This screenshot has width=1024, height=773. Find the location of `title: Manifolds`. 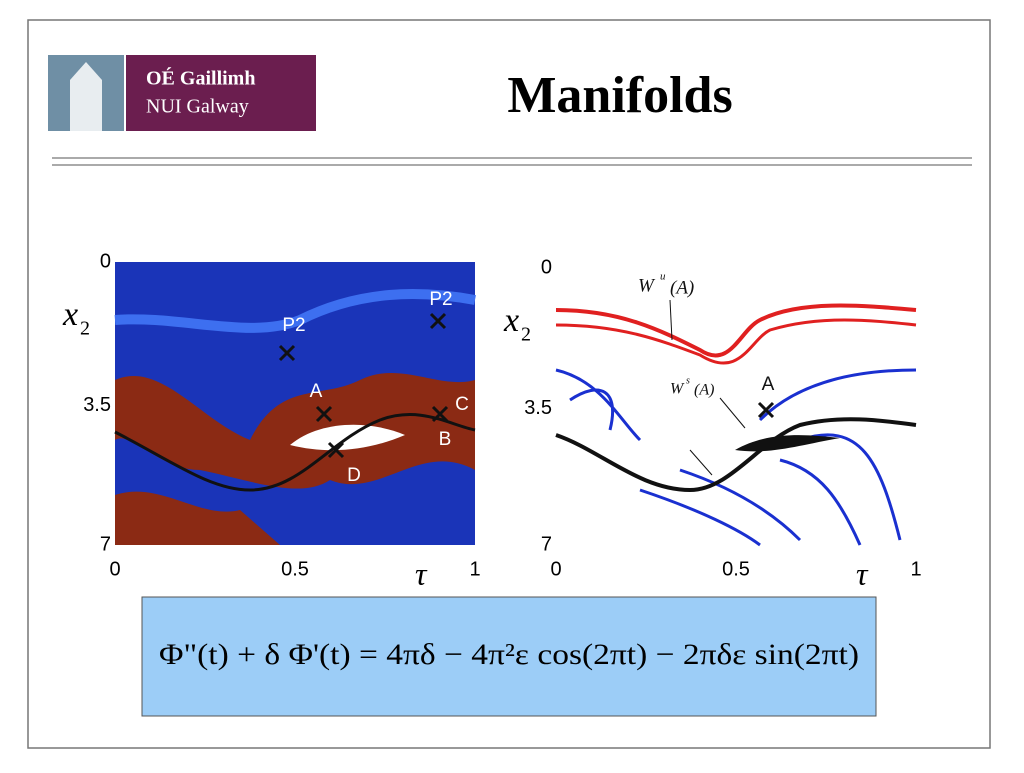

title: Manifolds is located at coordinates (619, 95).